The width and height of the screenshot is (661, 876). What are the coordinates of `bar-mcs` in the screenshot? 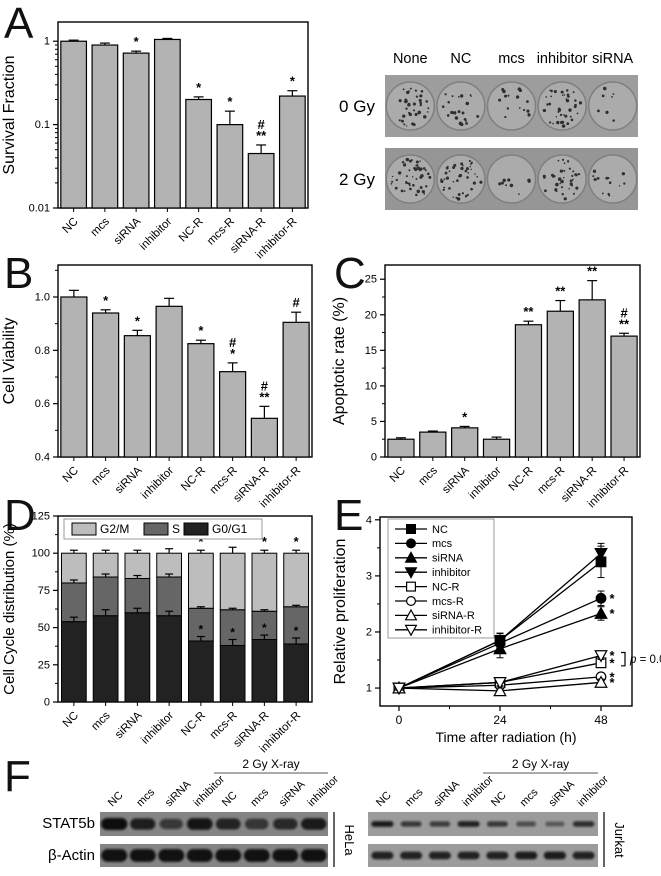 It's located at (105, 126).